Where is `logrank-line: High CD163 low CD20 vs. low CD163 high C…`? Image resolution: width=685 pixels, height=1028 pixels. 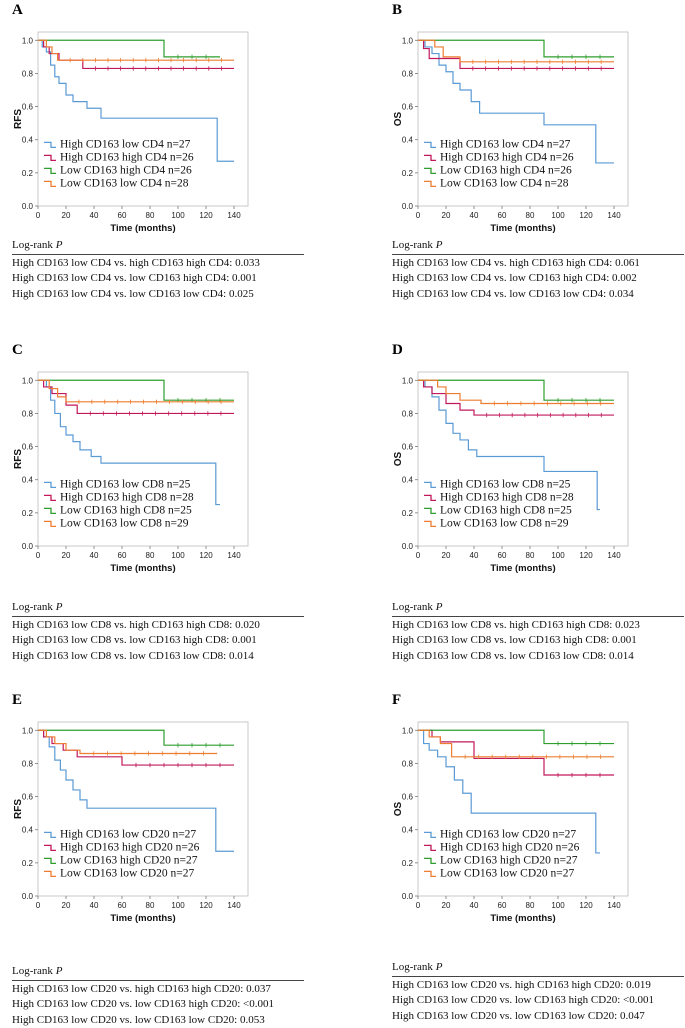
logrank-line: High CD163 low CD20 vs. low CD163 high C… is located at coordinates (158, 1005).